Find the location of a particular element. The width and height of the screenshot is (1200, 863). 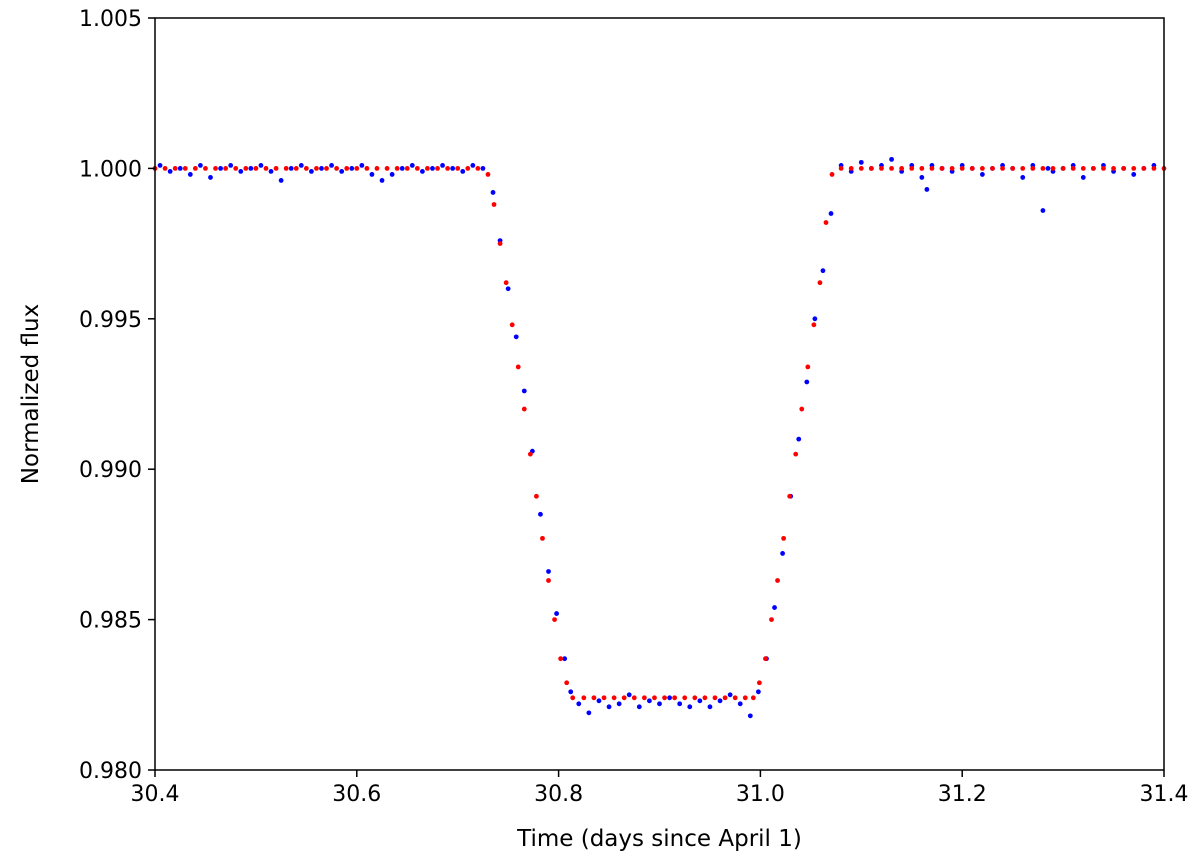

x-axis-label: Time (days since April 1) is located at coordinates (659, 839).